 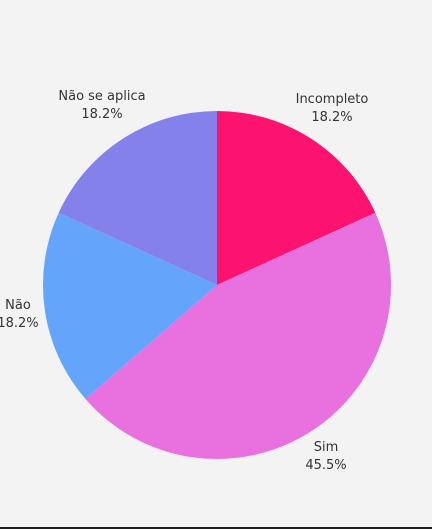 What do you see at coordinates (325, 465) in the screenshot?
I see `slice-value-label: 45.5%` at bounding box center [325, 465].